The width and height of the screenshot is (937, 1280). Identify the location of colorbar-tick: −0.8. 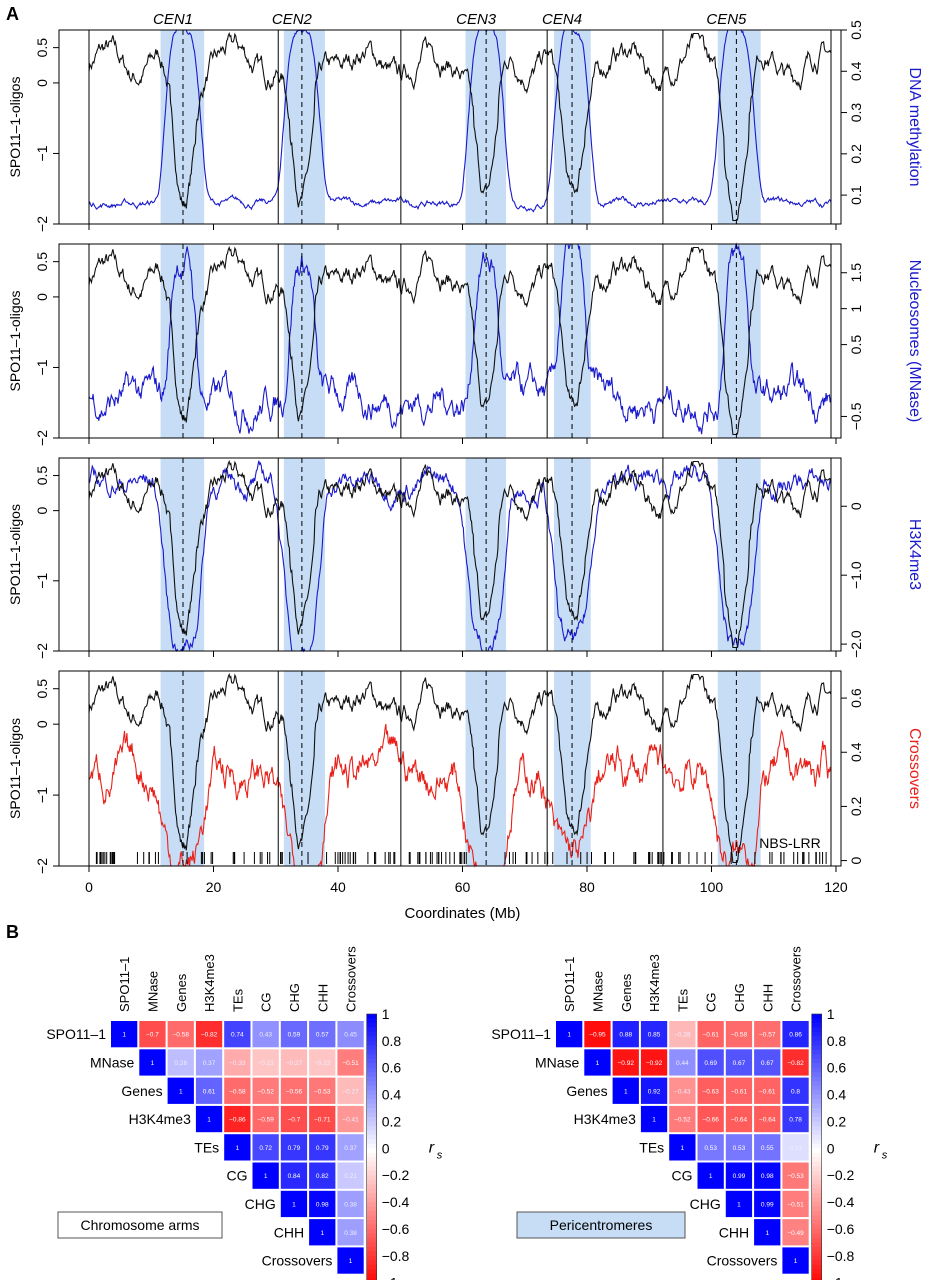
(841, 1256).